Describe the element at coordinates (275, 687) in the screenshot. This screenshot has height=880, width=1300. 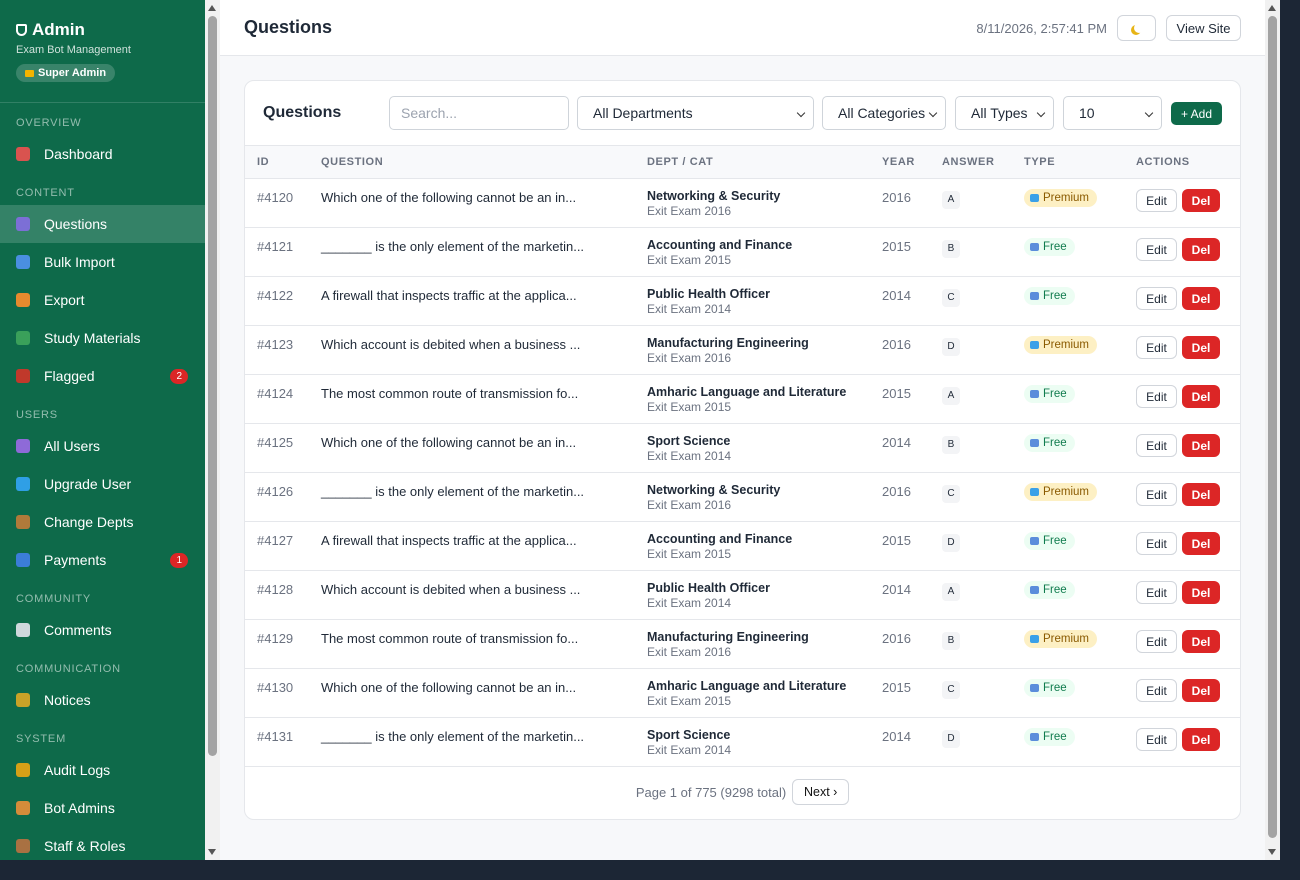
I see `question-id: #4130` at that location.